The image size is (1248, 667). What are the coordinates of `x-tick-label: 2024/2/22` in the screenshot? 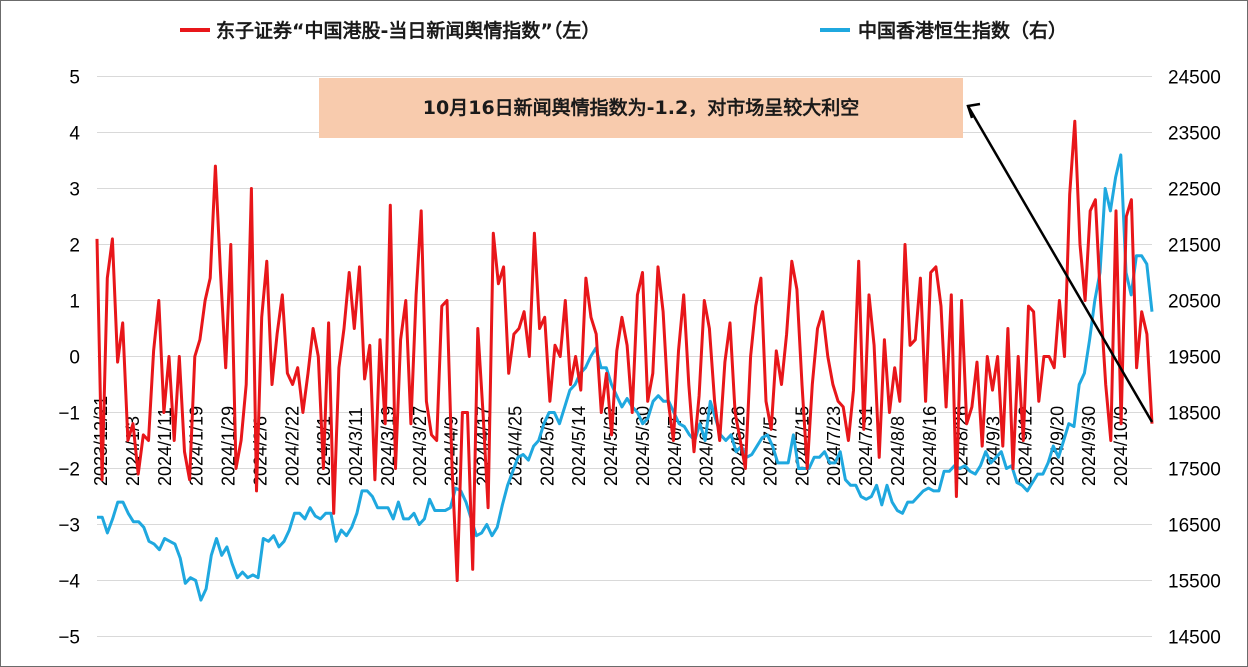 It's located at (292, 446).